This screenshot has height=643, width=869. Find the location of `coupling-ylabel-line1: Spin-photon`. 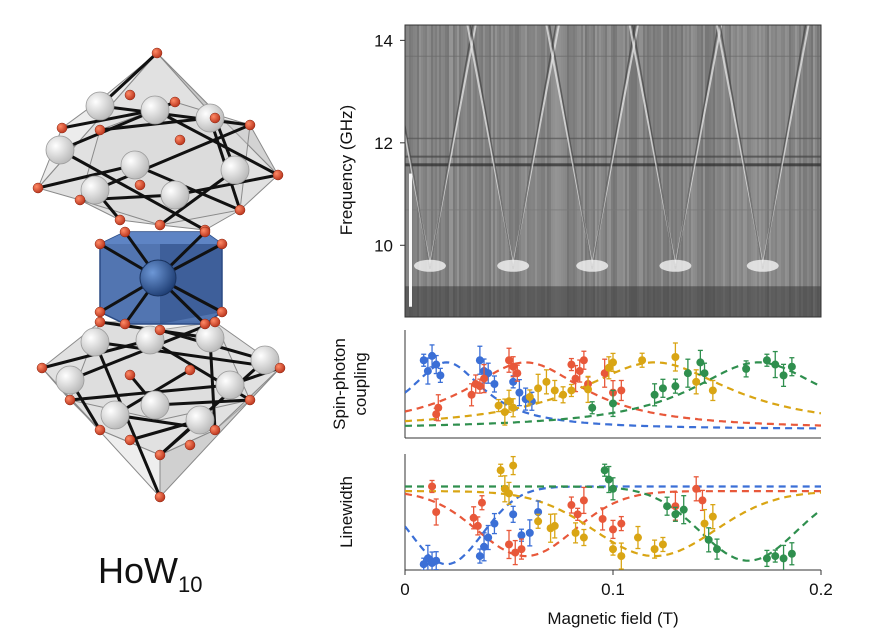

coupling-ylabel-line1: Spin-photon is located at coordinates (339, 384).